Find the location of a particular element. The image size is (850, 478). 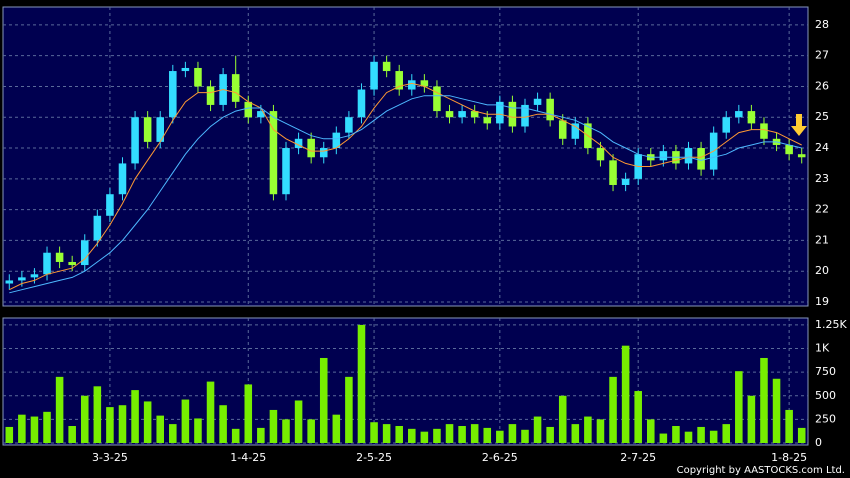

y-tick-label: 26 is located at coordinates (822, 85).